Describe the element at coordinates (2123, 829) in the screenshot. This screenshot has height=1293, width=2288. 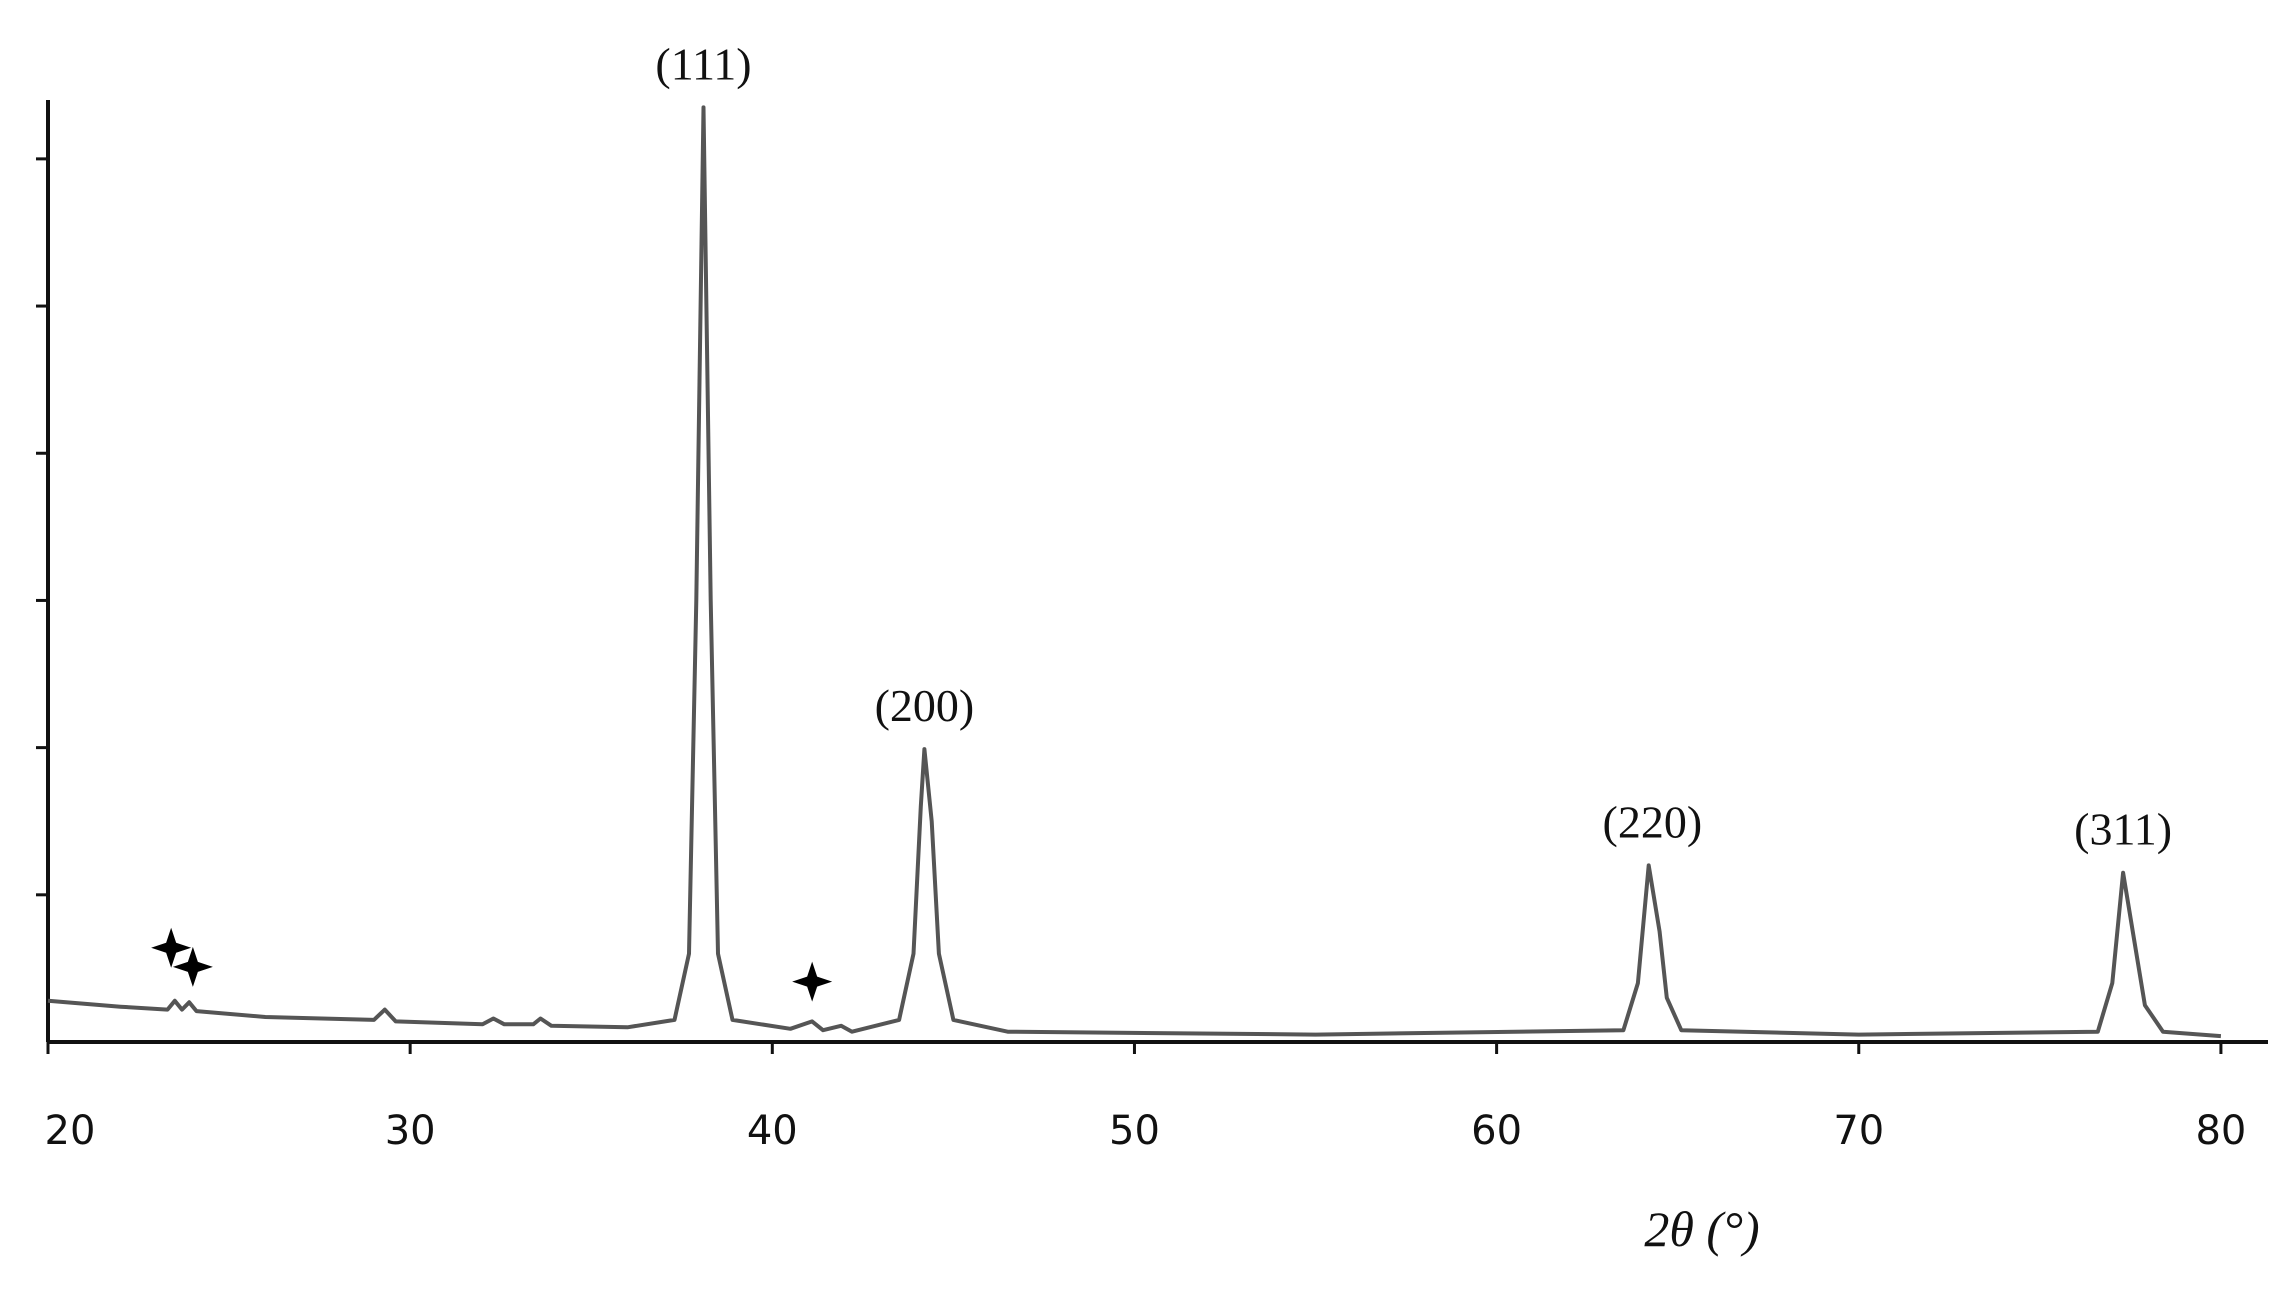
I see `peak-label: (311)` at that location.